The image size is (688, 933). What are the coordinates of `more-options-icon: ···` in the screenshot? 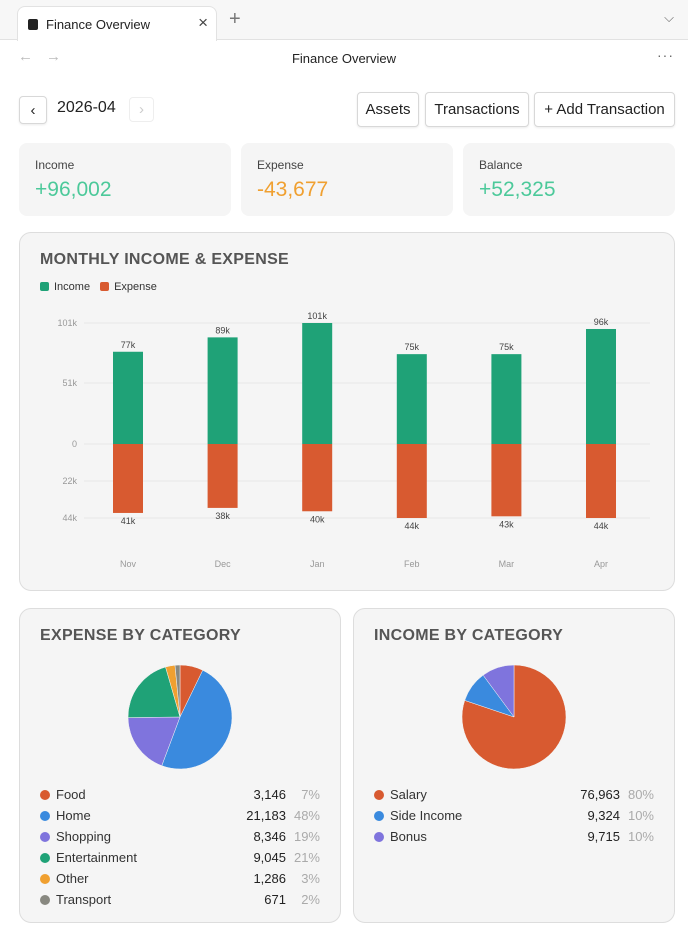 It's located at (665, 55).